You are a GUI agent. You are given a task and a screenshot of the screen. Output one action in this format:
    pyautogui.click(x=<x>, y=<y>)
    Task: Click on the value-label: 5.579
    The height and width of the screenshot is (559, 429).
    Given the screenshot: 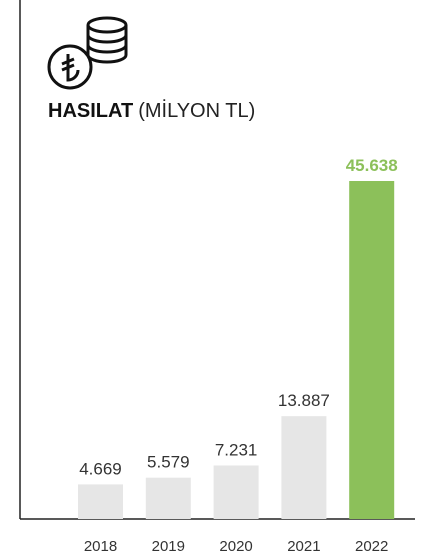 What is the action you would take?
    pyautogui.click(x=168, y=462)
    